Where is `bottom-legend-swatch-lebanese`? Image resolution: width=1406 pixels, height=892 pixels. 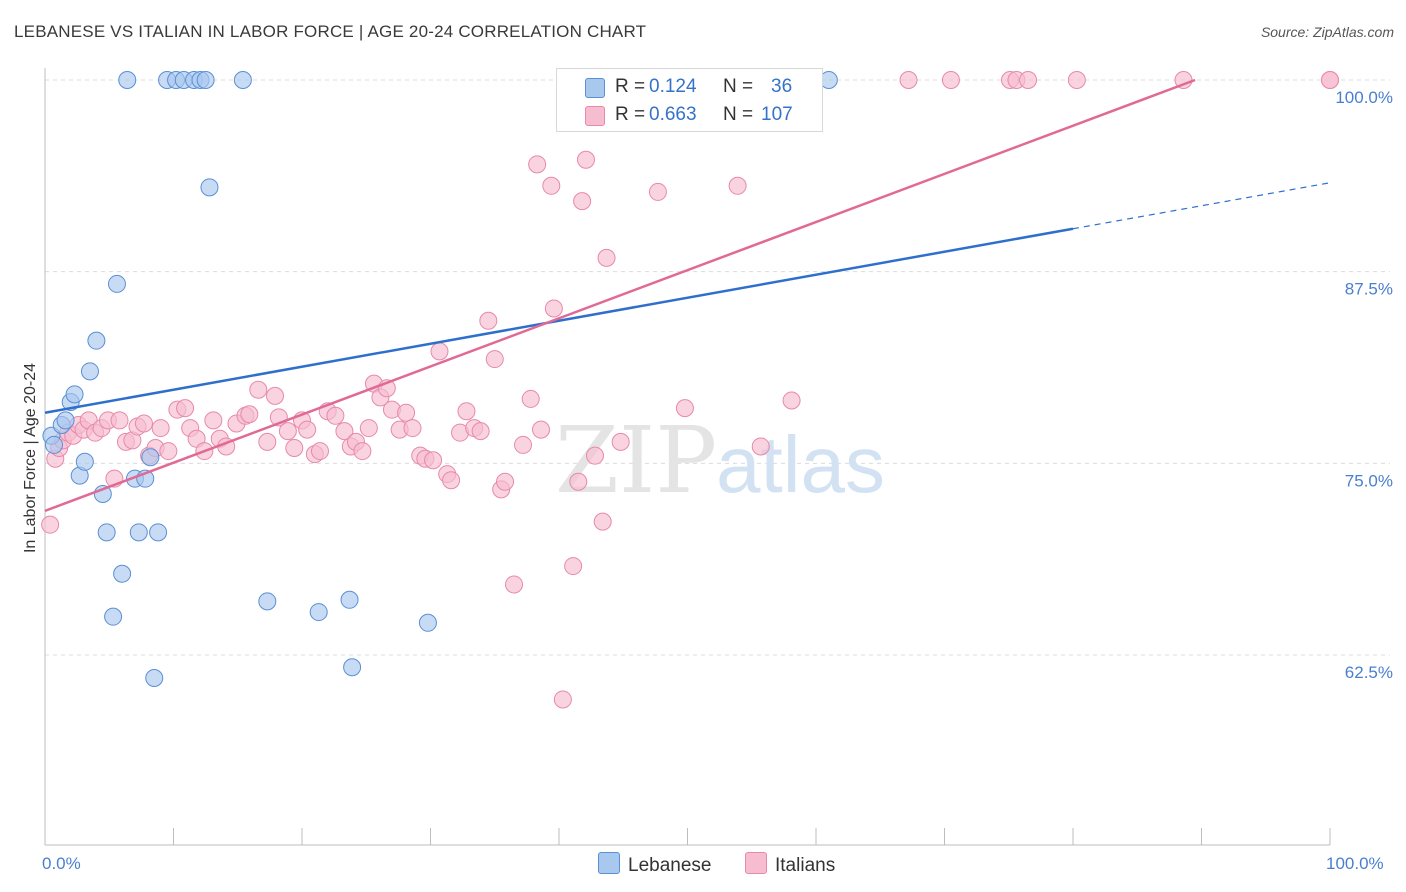
bottom-legend-swatch-lebanese is located at coordinates (609, 863).